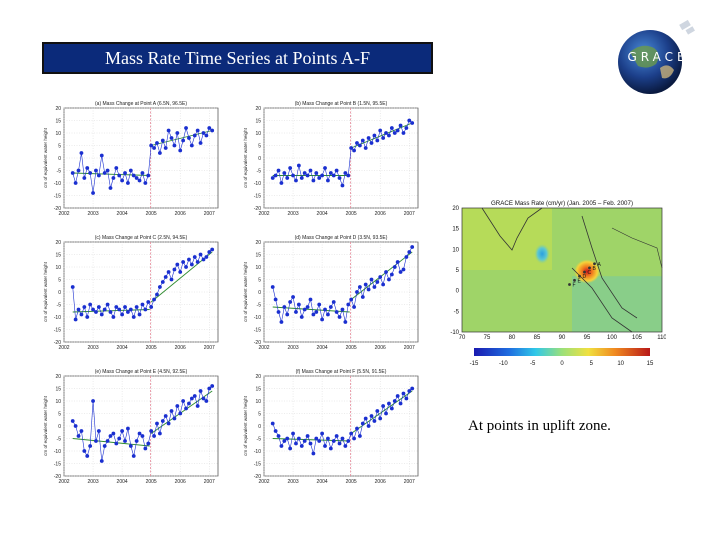 The image size is (720, 540). Describe the element at coordinates (562, 338) in the screenshot. I see `map-x-tick-label: 90` at that location.